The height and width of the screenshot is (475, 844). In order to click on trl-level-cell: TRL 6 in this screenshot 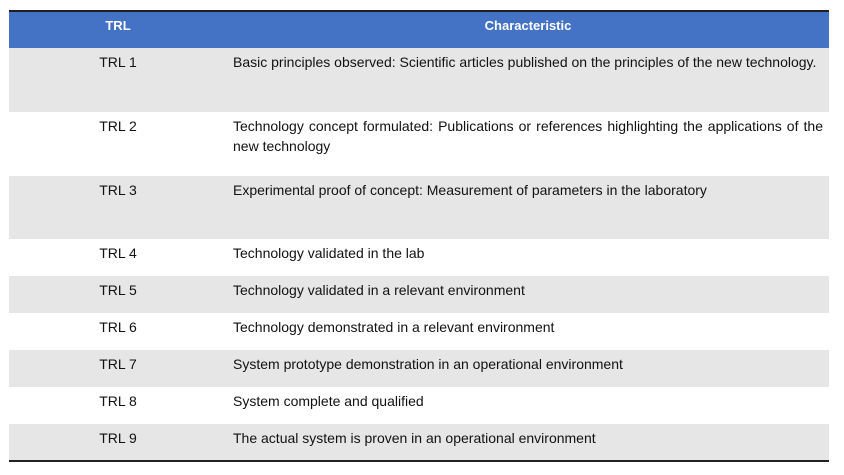, I will do `click(118, 327)`.